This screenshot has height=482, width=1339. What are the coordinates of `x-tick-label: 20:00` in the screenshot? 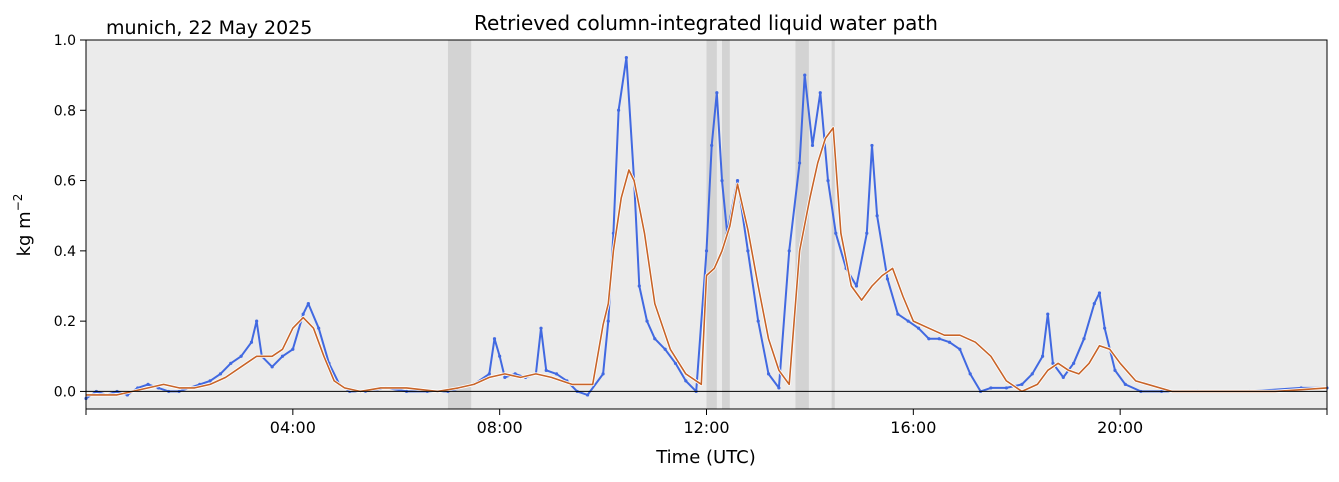 It's located at (1120, 427).